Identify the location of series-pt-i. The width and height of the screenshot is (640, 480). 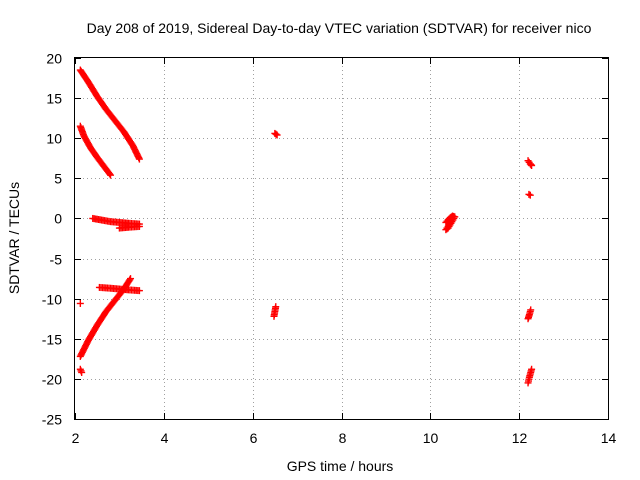
(530, 376).